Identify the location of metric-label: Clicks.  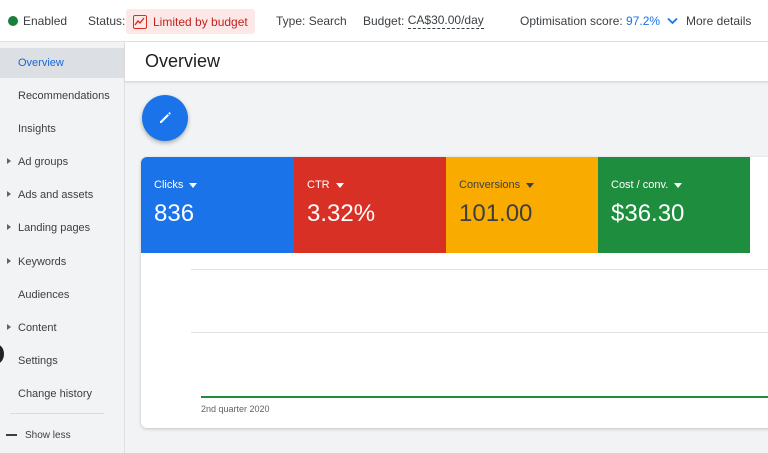
(169, 185).